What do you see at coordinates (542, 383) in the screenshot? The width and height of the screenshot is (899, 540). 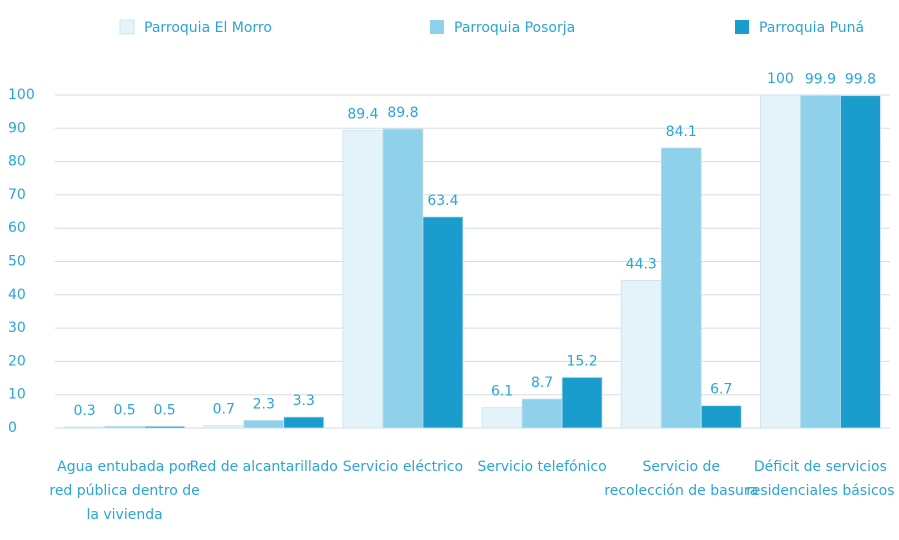 I see `value-label: 8.7` at bounding box center [542, 383].